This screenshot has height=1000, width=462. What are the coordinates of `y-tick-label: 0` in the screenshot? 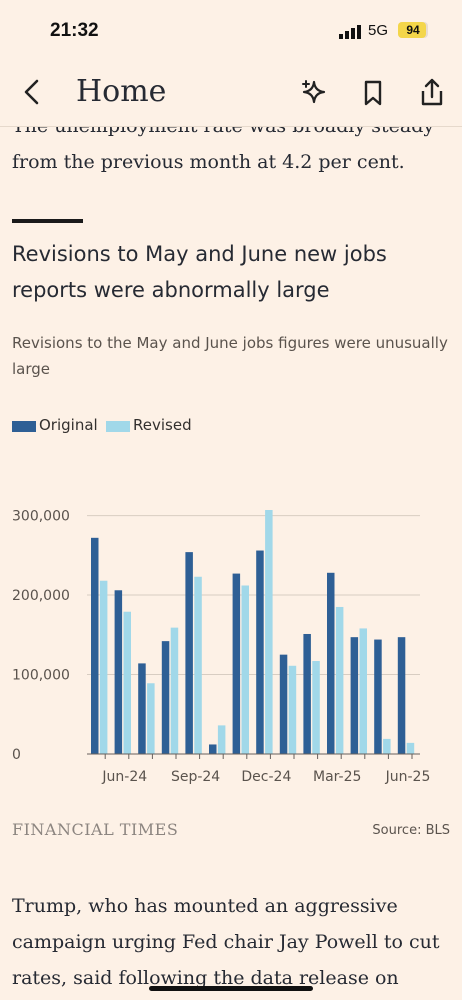 It's located at (16, 755).